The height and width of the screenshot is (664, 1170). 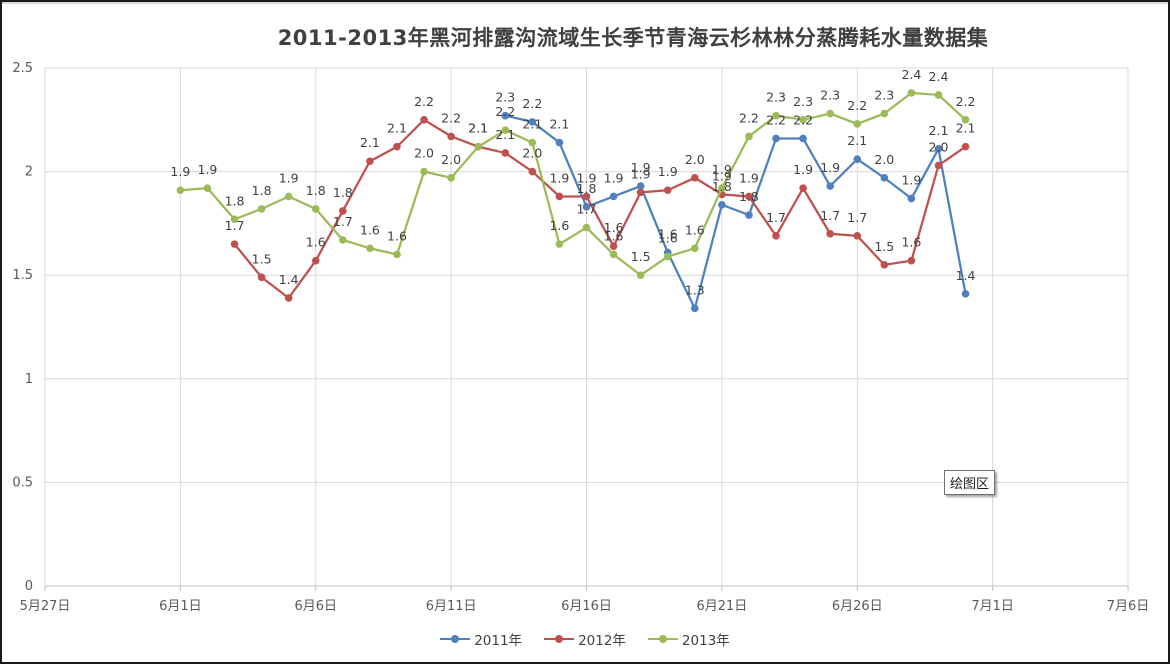 I want to click on legend-item: 2011年, so click(x=481, y=639).